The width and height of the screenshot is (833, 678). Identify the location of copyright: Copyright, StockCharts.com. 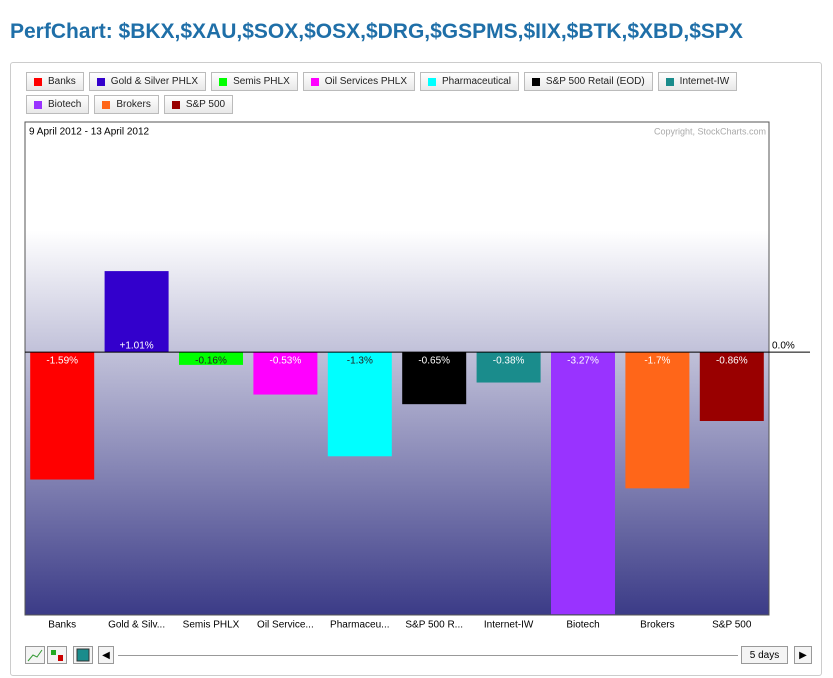
(710, 131).